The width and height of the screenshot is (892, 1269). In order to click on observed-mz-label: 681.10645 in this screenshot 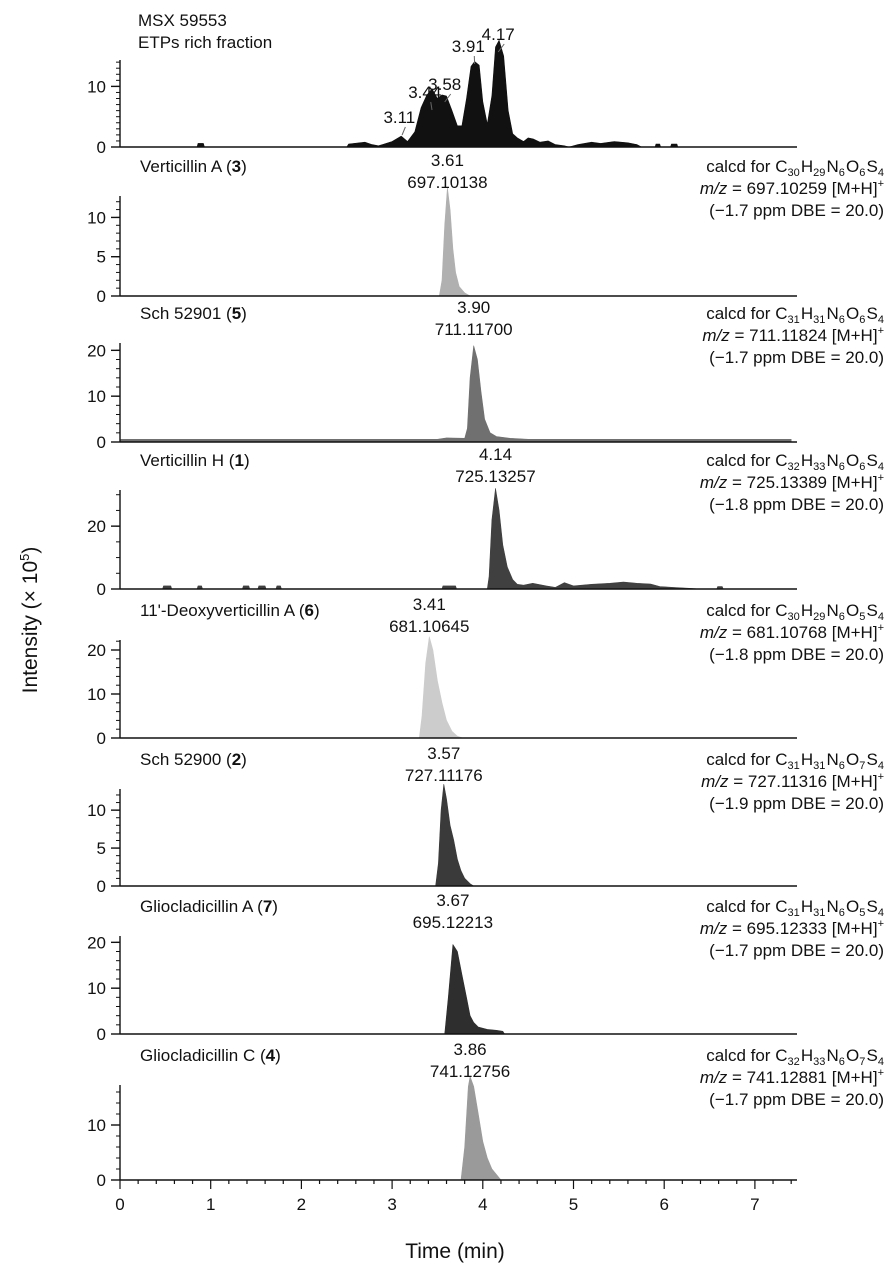, I will do `click(429, 626)`.